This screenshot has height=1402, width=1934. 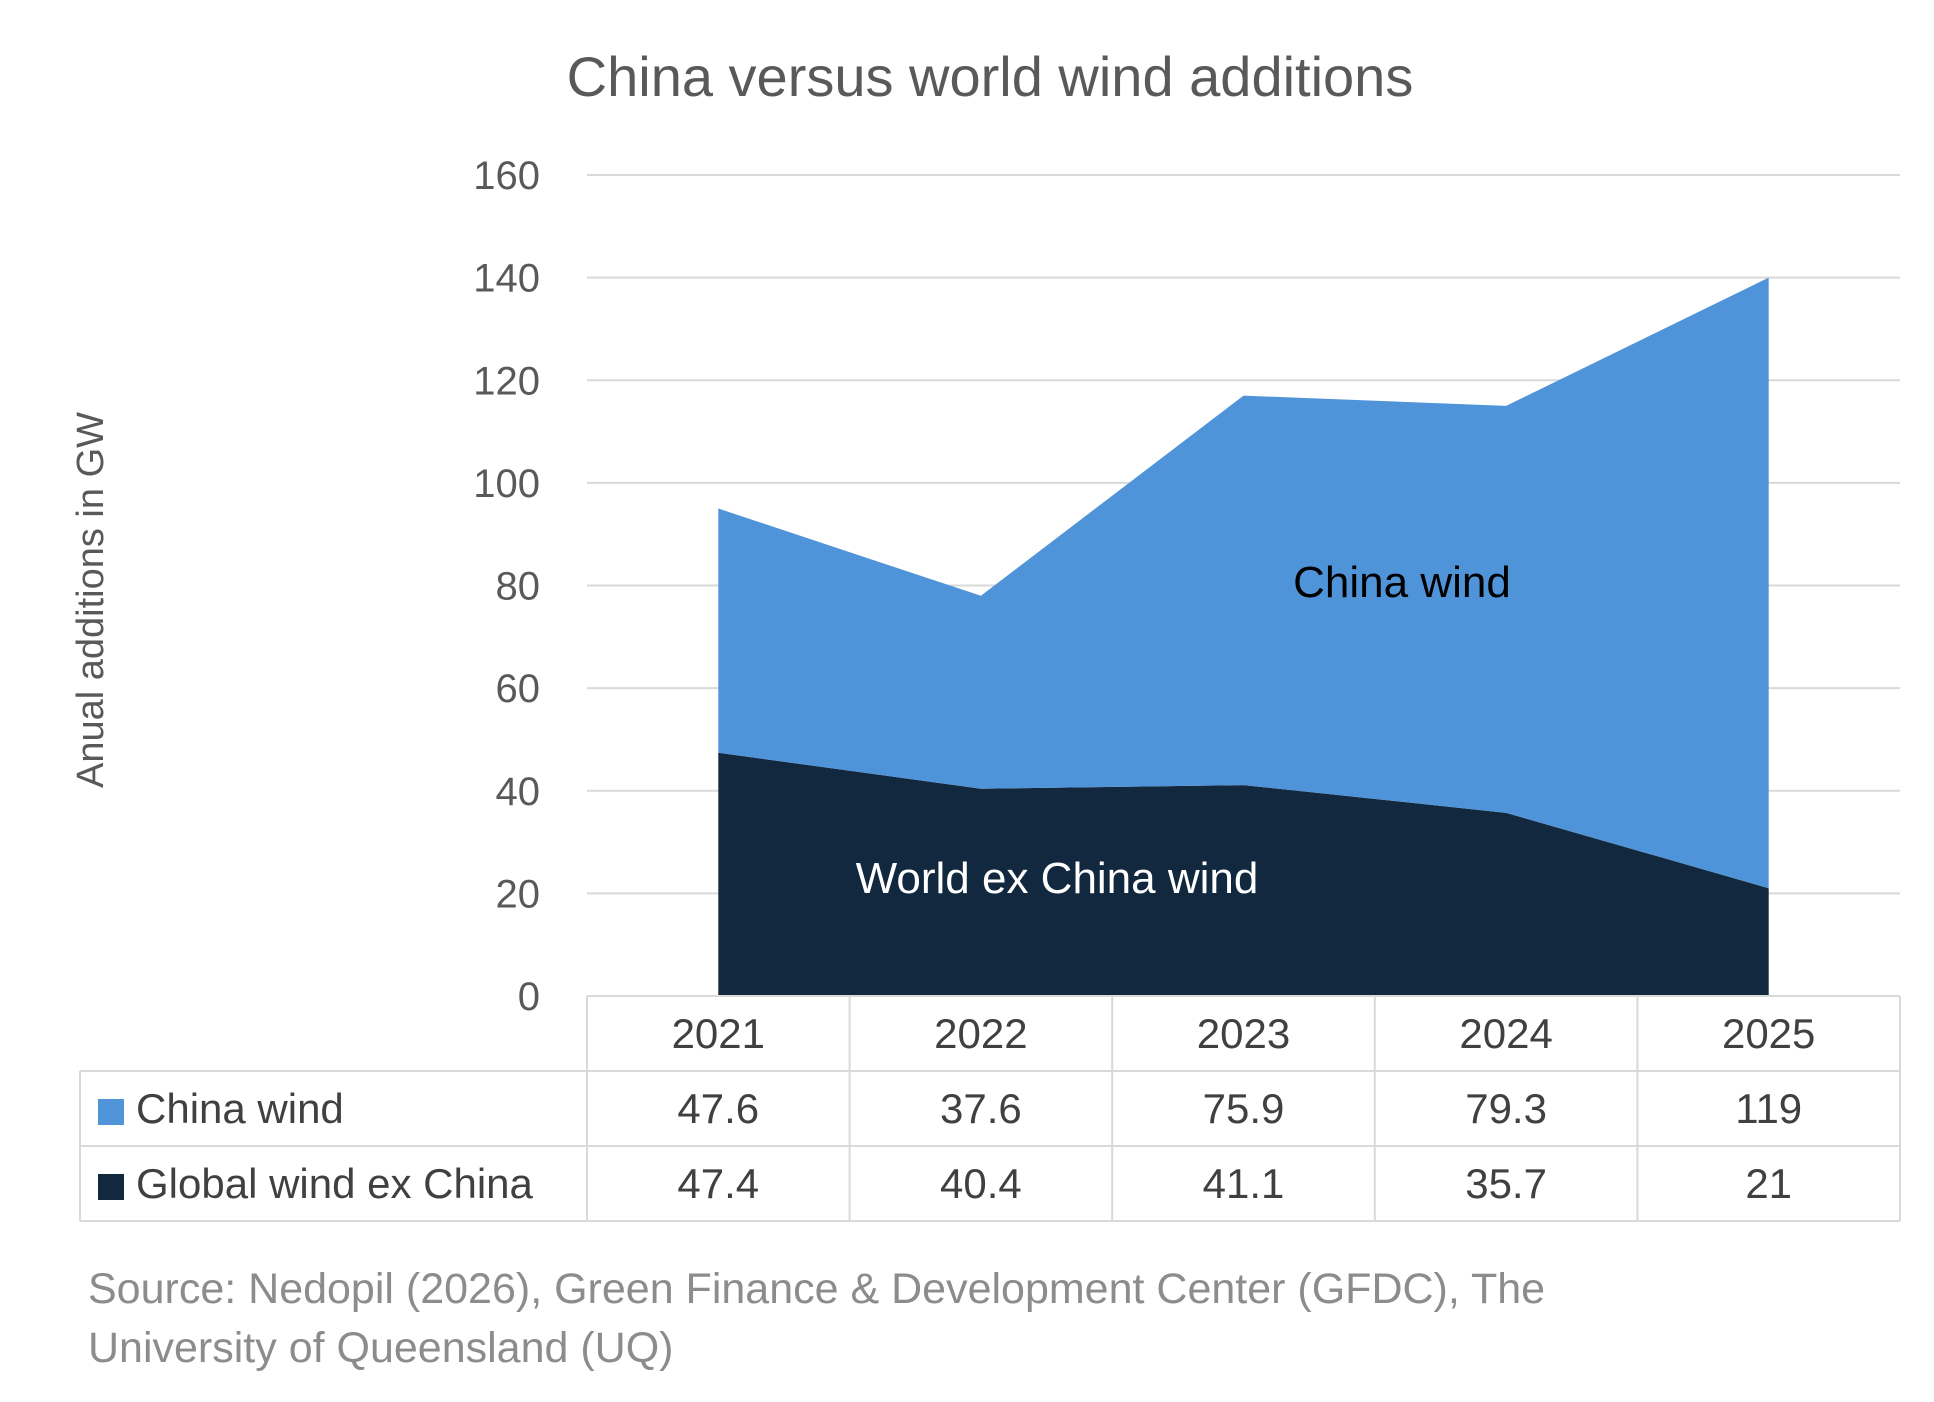 What do you see at coordinates (1402, 582) in the screenshot?
I see `area-label-1: China wind` at bounding box center [1402, 582].